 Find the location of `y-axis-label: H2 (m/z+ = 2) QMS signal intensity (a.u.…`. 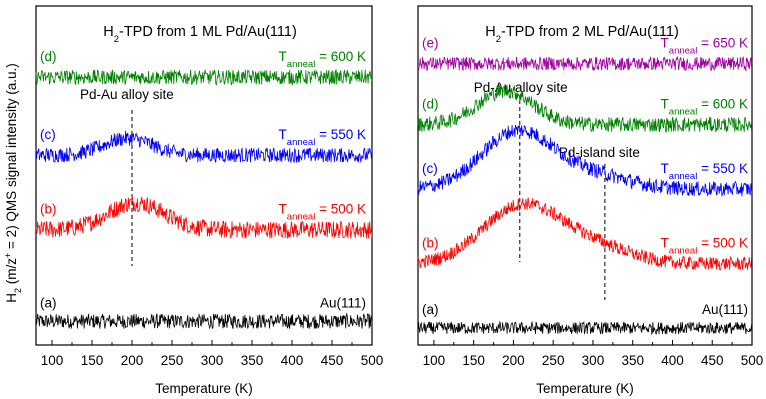

y-axis-label: H2 (m/z+ = 2) QMS signal intensity (a.u.… is located at coordinates (13, 182).